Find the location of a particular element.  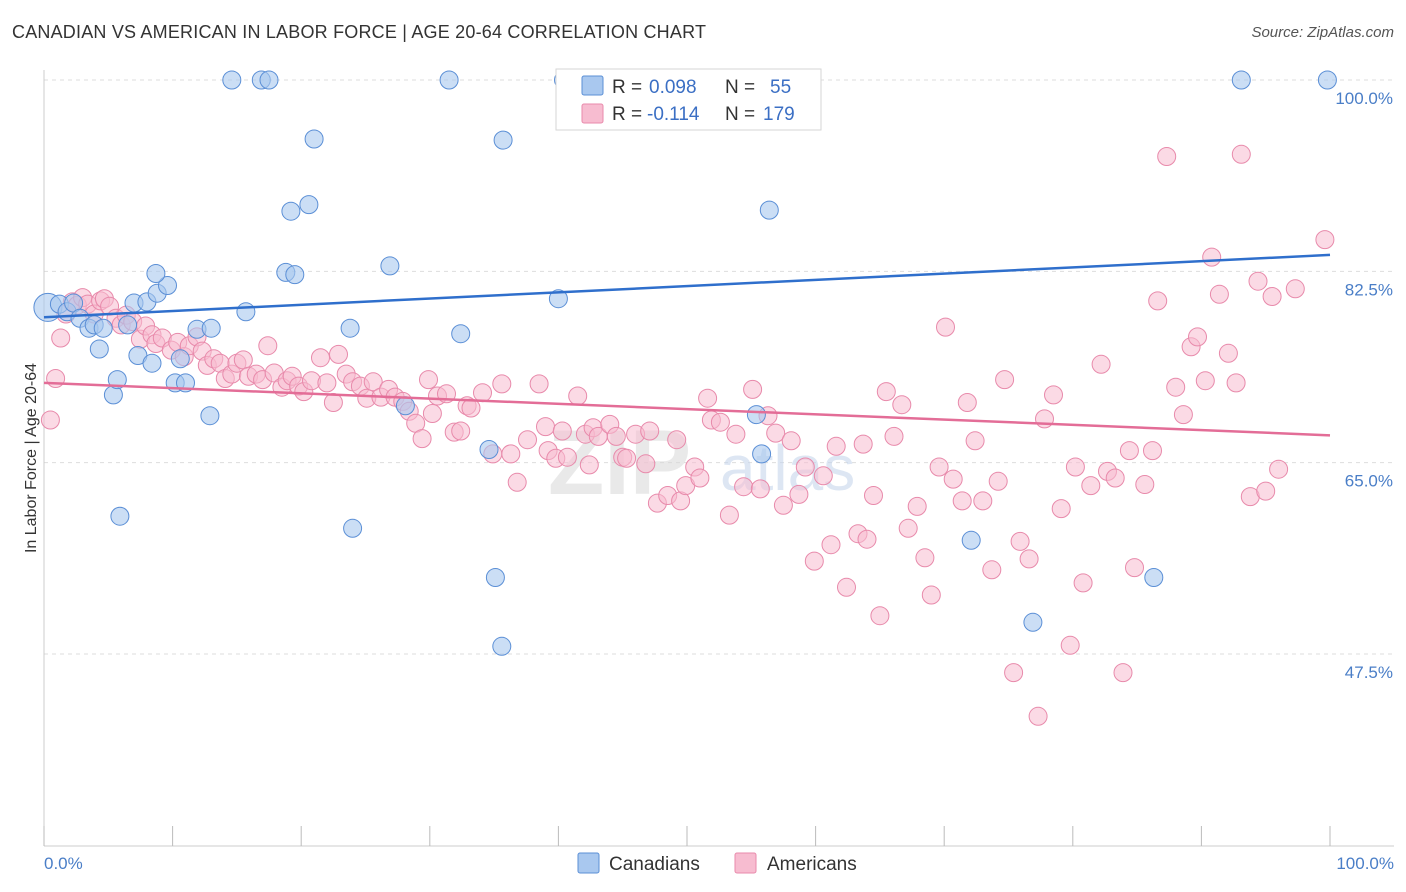

x-tick-label-min: 0.0% is located at coordinates (63, 863).